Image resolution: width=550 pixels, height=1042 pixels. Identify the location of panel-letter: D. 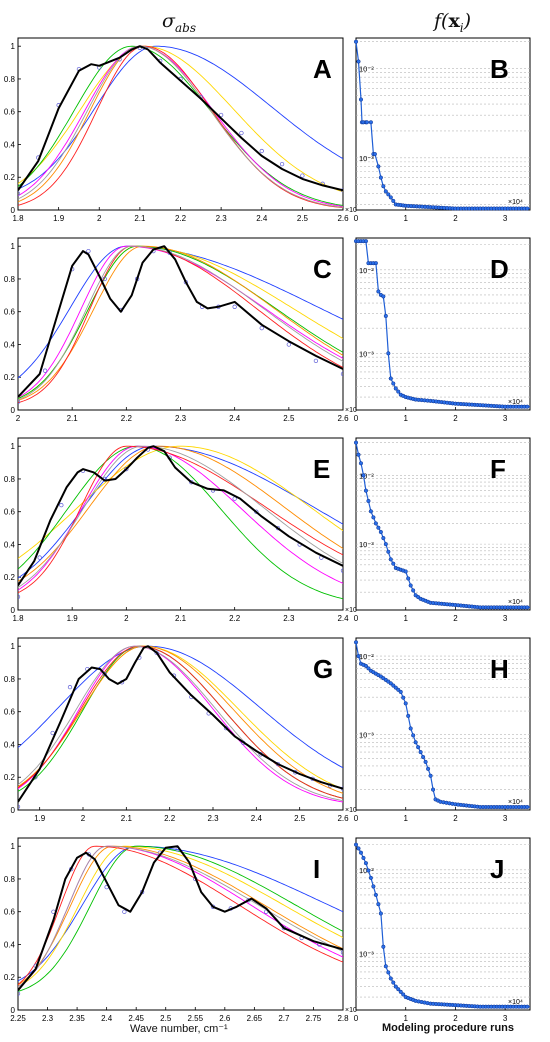
(499, 269).